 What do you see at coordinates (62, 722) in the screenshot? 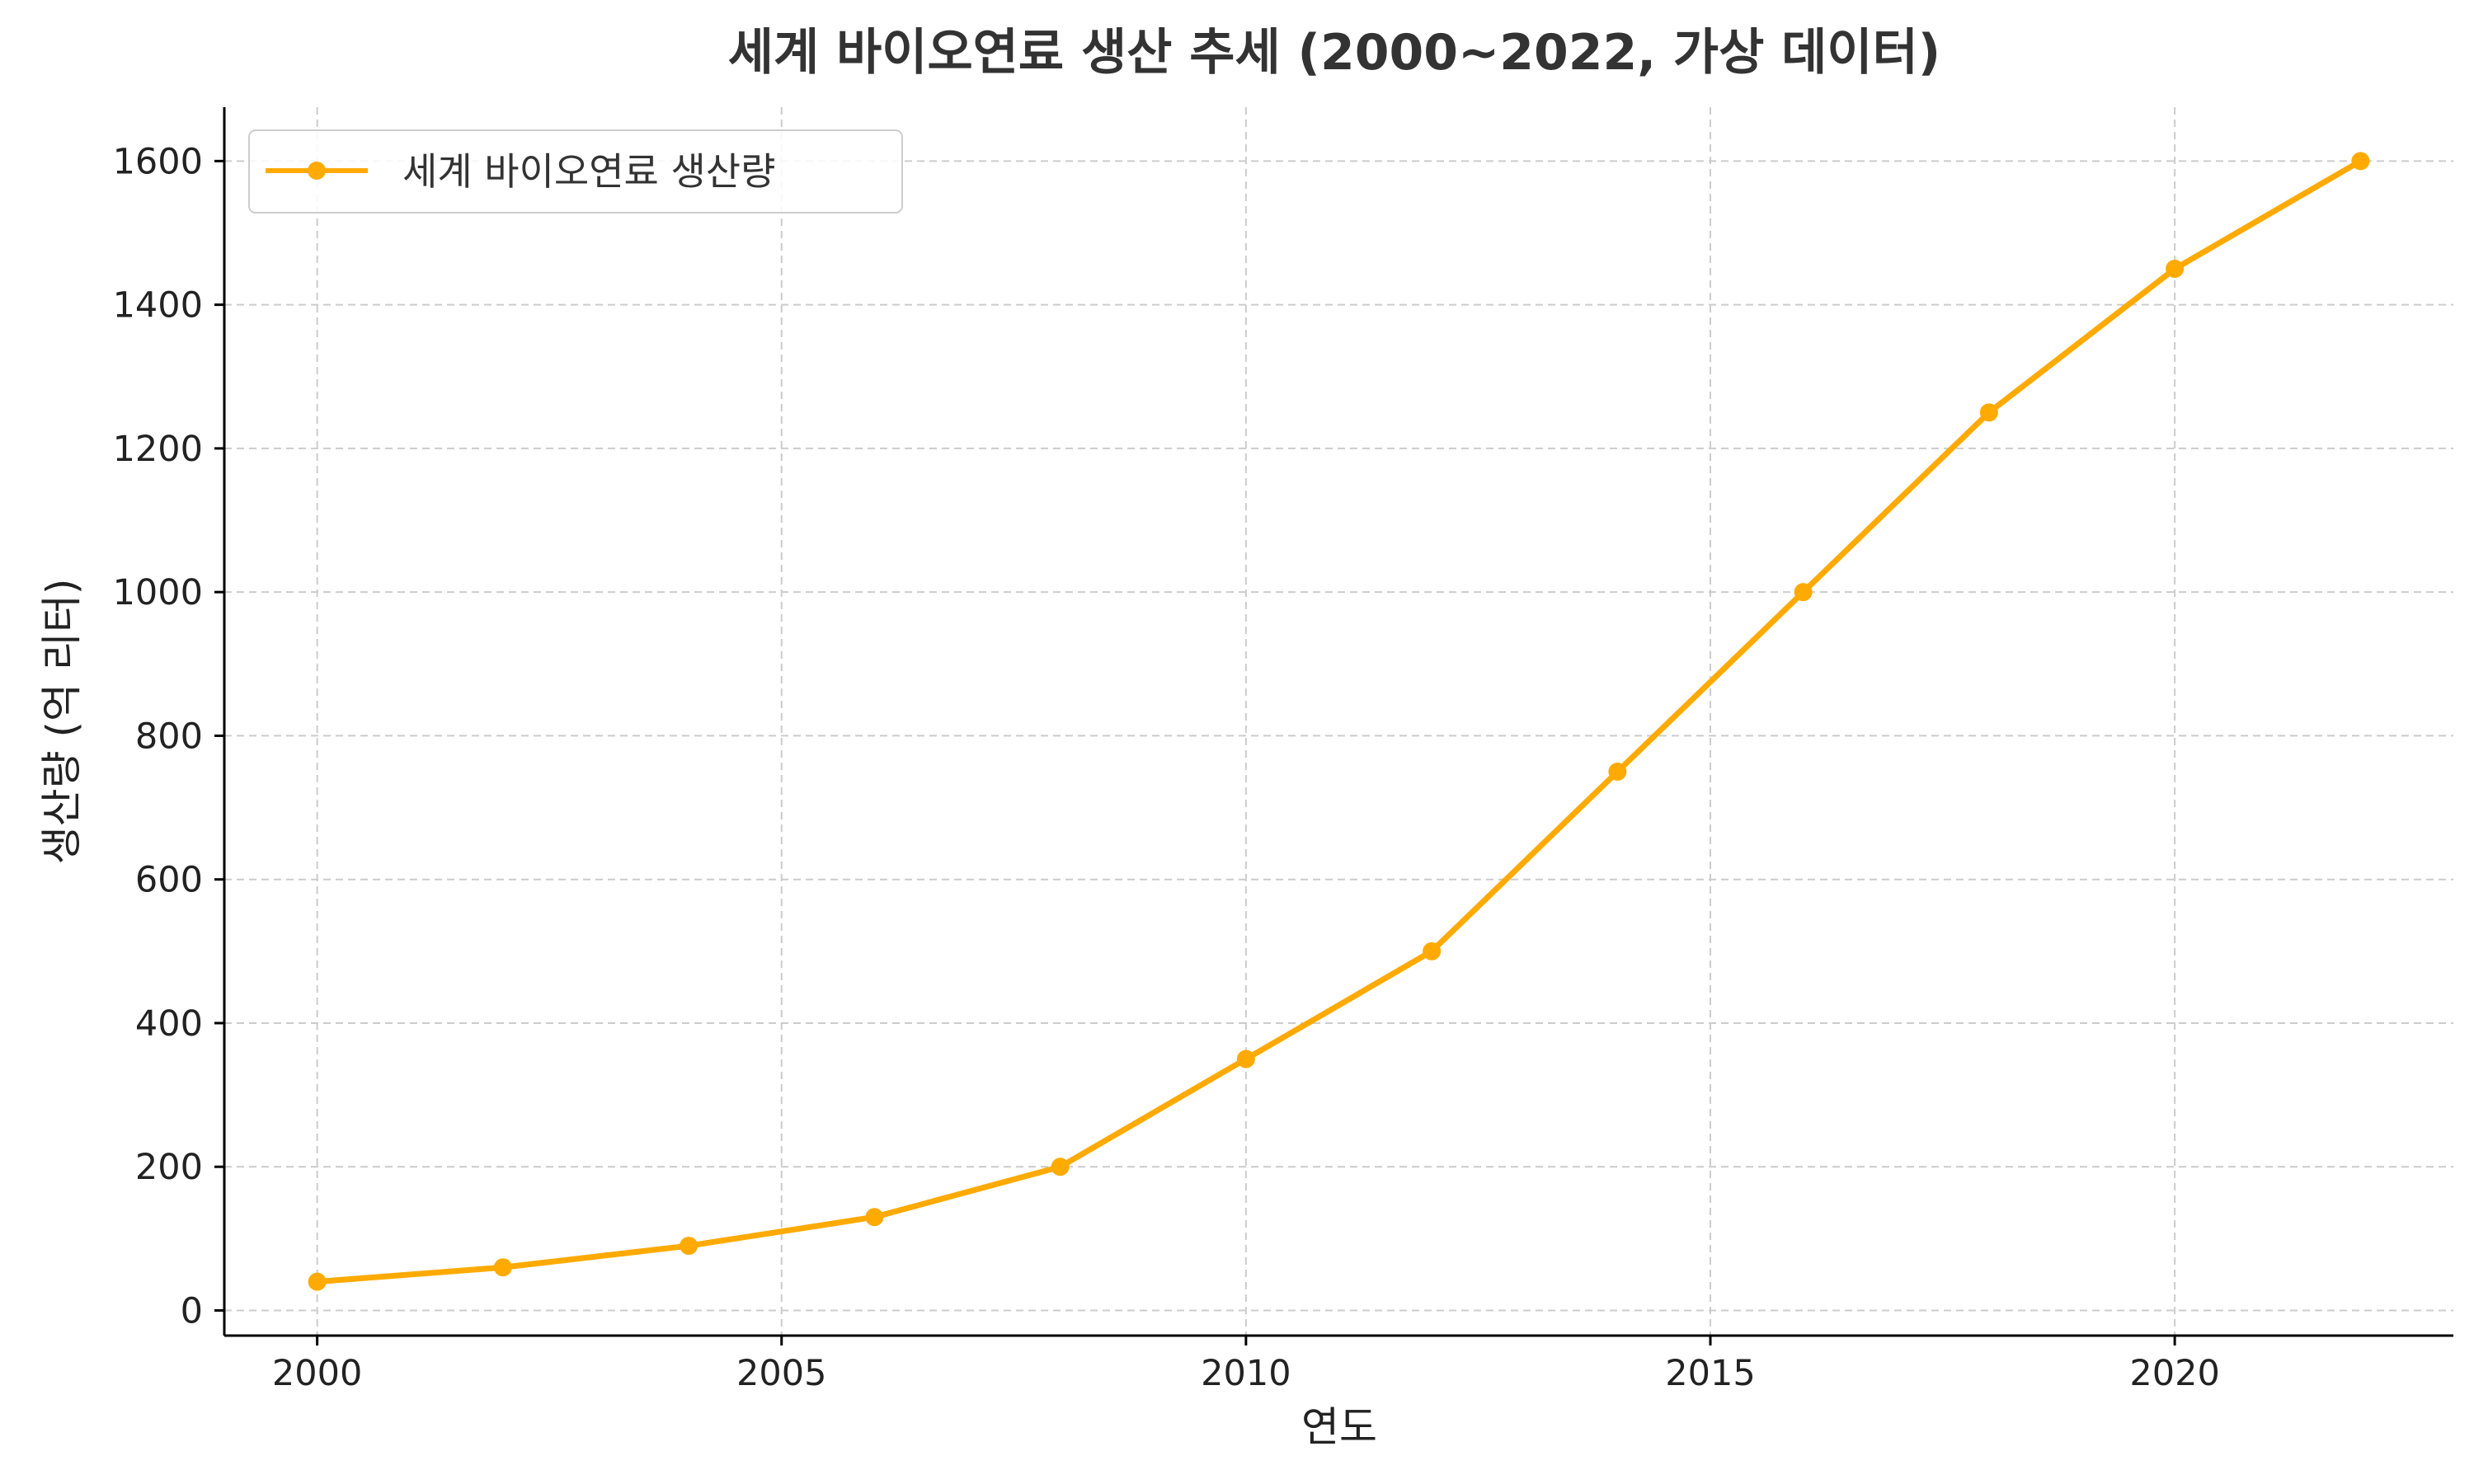
I see `y-axis-label: 생산량 (억 리터)` at bounding box center [62, 722].